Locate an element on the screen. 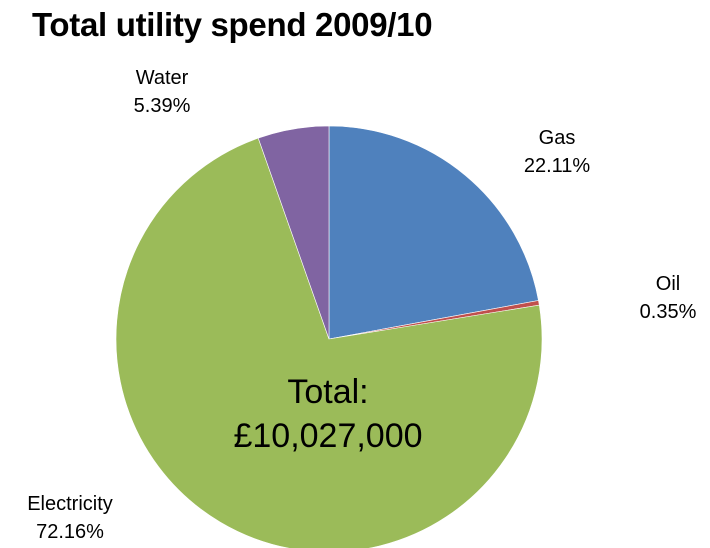  total-annotation: Total: £10,027,000 is located at coordinates (327, 414).